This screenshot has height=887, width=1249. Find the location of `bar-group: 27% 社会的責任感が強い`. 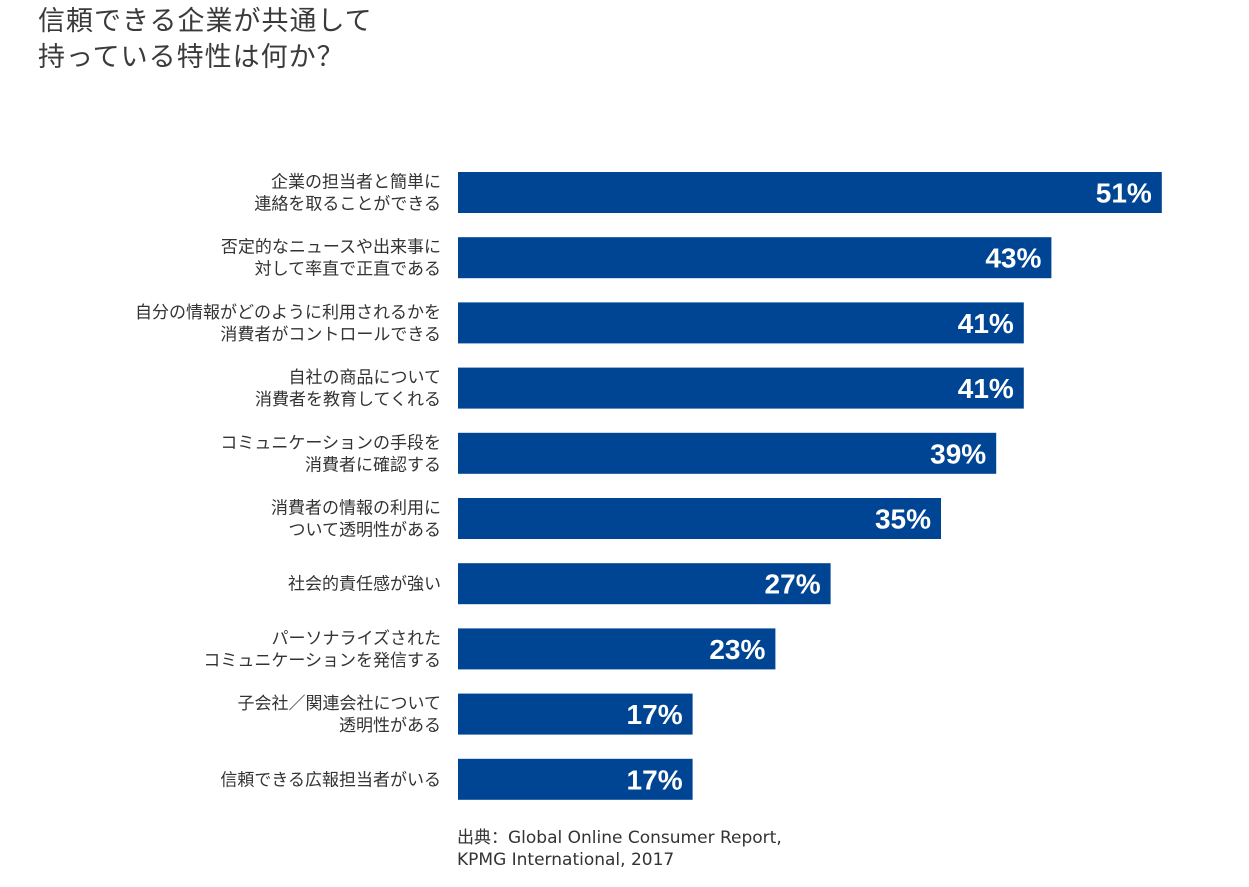

bar-group: 27% 社会的責任感が強い is located at coordinates (559, 584).